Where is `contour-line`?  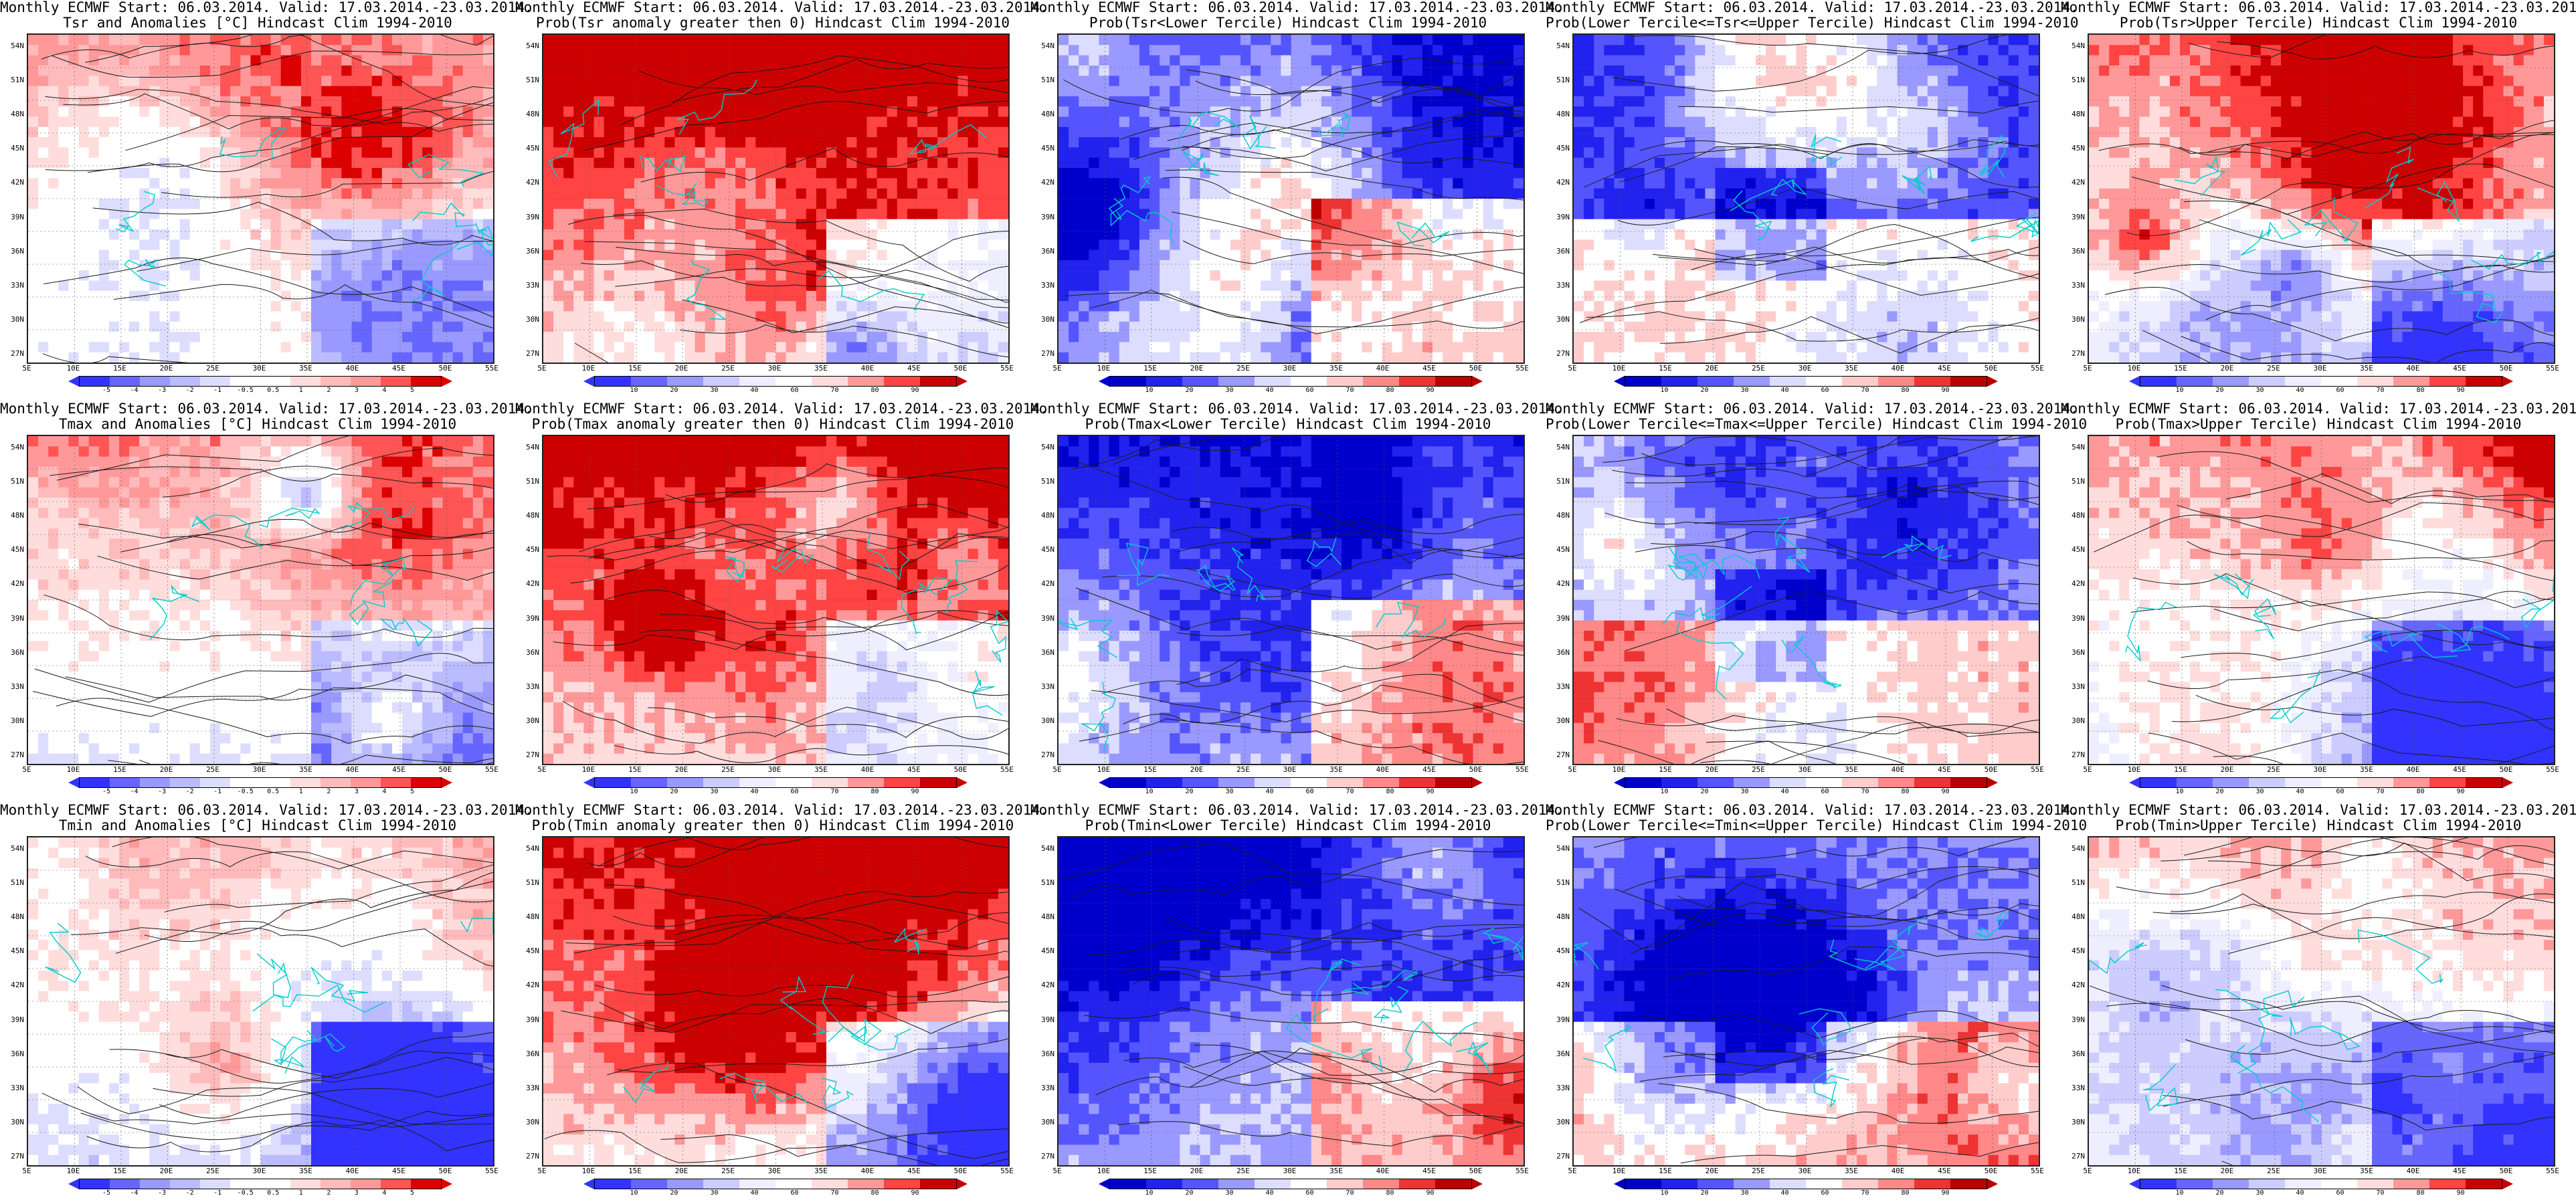
contour-line is located at coordinates (1353, 117).